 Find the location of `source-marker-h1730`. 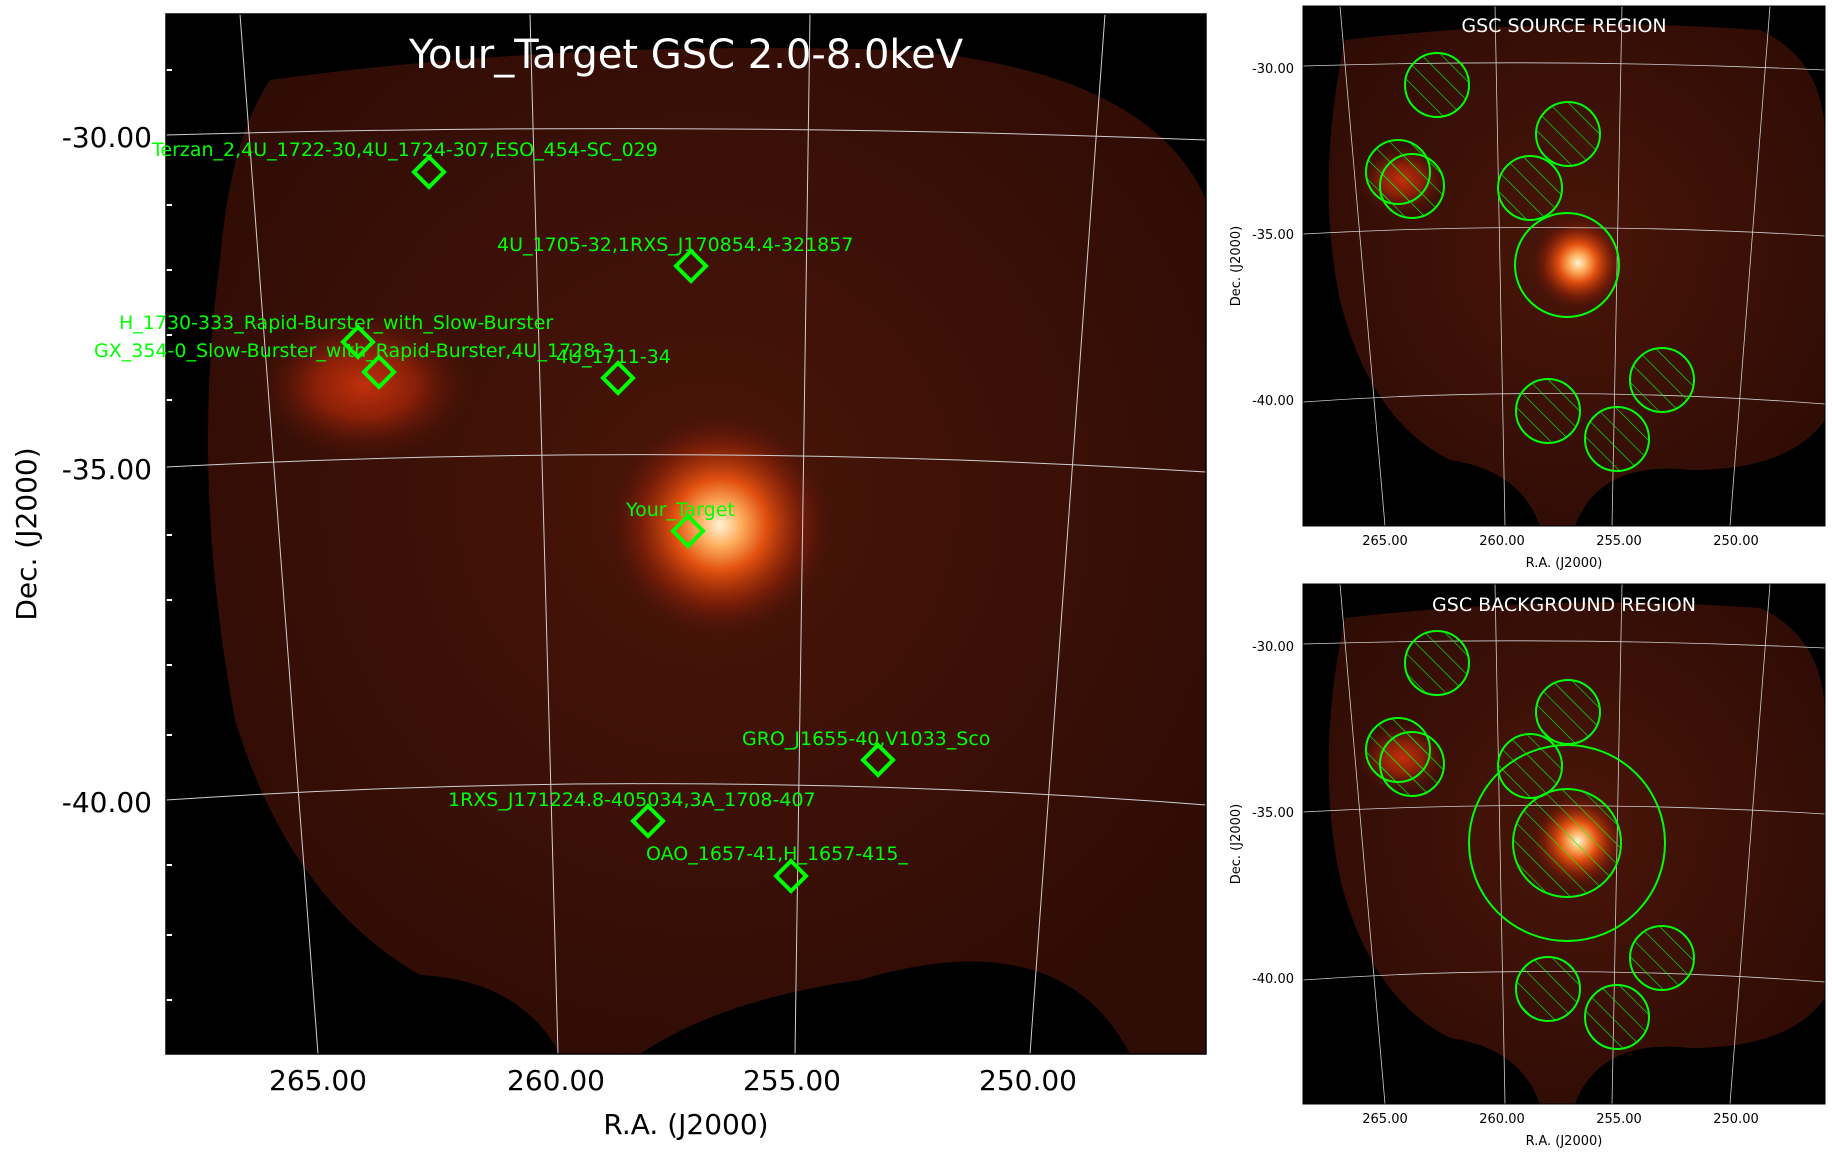

source-marker-h1730 is located at coordinates (358, 342).